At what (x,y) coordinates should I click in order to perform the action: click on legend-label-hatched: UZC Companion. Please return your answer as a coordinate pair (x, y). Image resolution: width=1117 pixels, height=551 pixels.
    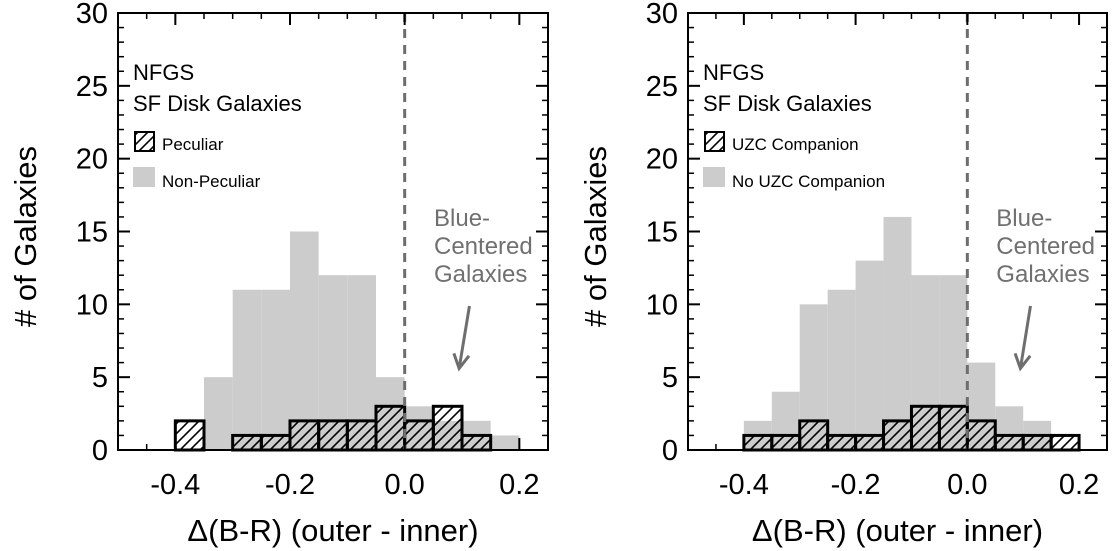
    Looking at the image, I should click on (795, 144).